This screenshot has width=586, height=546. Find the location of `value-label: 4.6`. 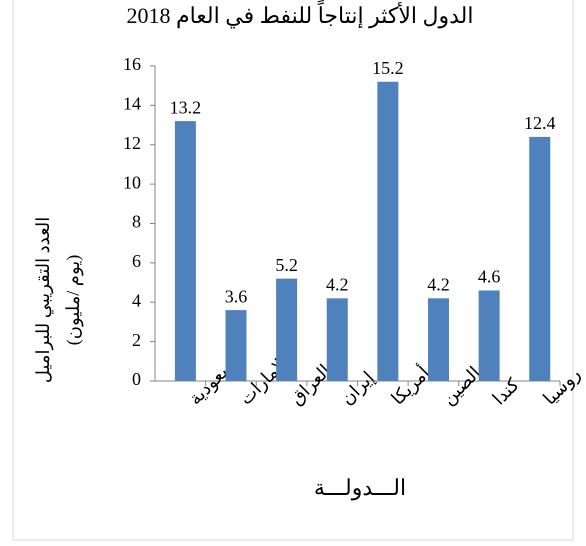

value-label: 4.6 is located at coordinates (489, 277).